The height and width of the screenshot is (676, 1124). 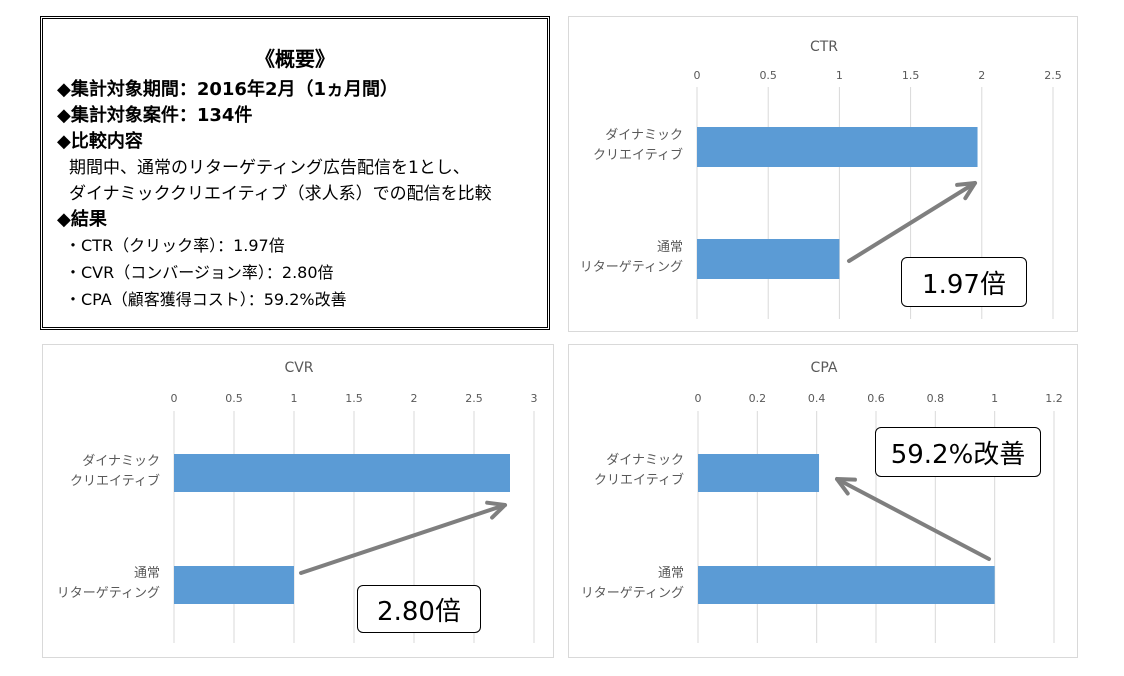 I want to click on cvr-chart-title: CVR, so click(x=298, y=368).